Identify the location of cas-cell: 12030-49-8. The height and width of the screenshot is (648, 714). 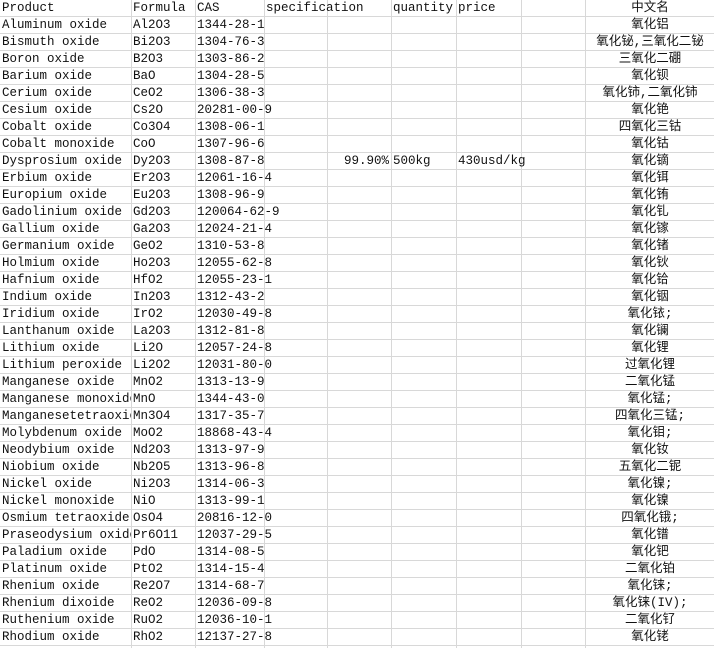
(235, 314).